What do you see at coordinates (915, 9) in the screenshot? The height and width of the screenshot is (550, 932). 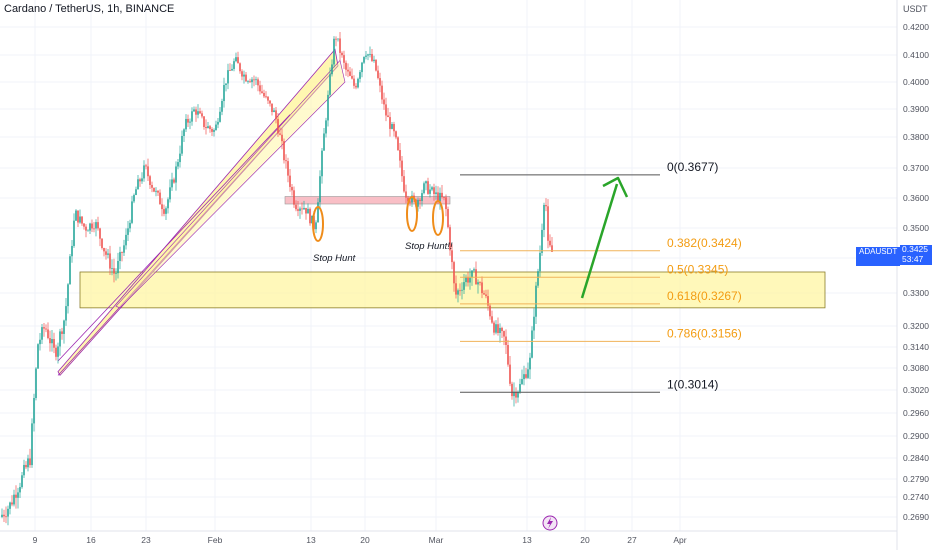 I see `currency-label: USDT` at bounding box center [915, 9].